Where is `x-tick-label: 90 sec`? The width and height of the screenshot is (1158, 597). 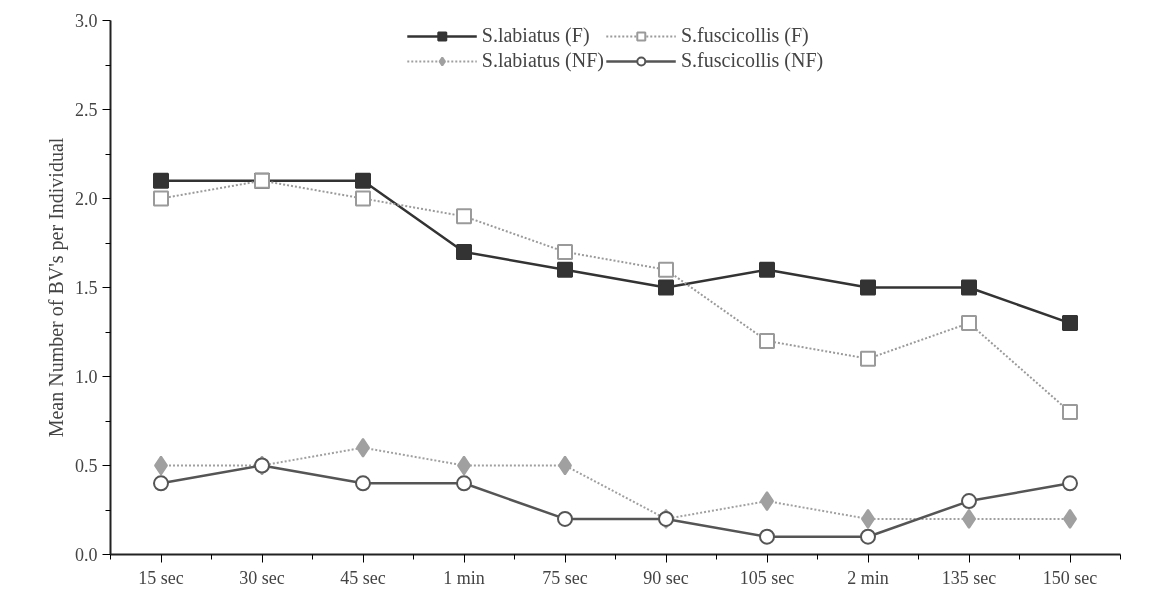
x-tick-label: 90 sec is located at coordinates (666, 577).